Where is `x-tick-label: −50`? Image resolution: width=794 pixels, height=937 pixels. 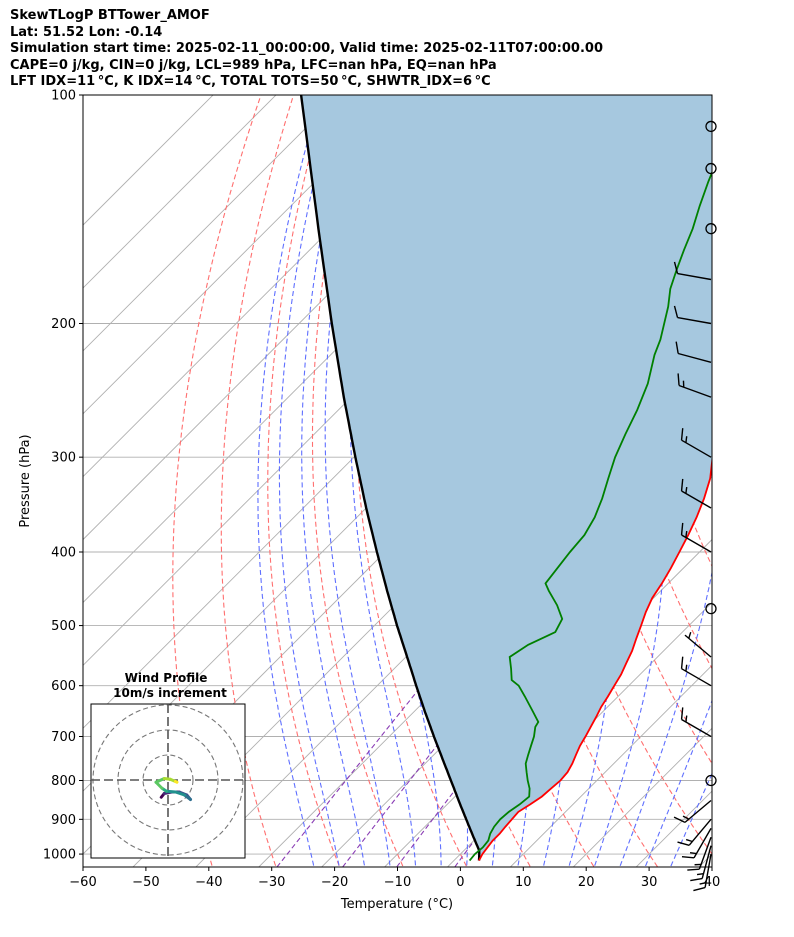
x-tick-label: −50 is located at coordinates (145, 882).